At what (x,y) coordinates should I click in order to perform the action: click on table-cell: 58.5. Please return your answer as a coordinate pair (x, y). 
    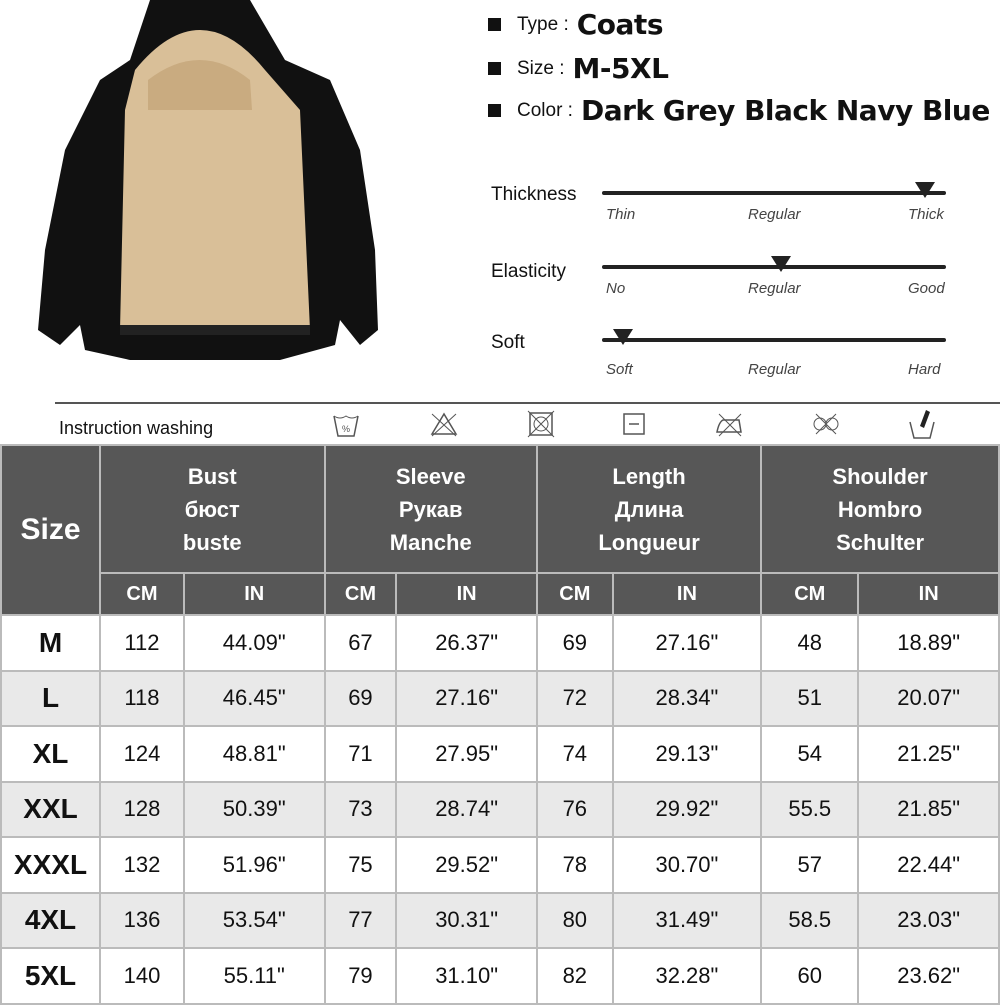
    Looking at the image, I should click on (810, 920).